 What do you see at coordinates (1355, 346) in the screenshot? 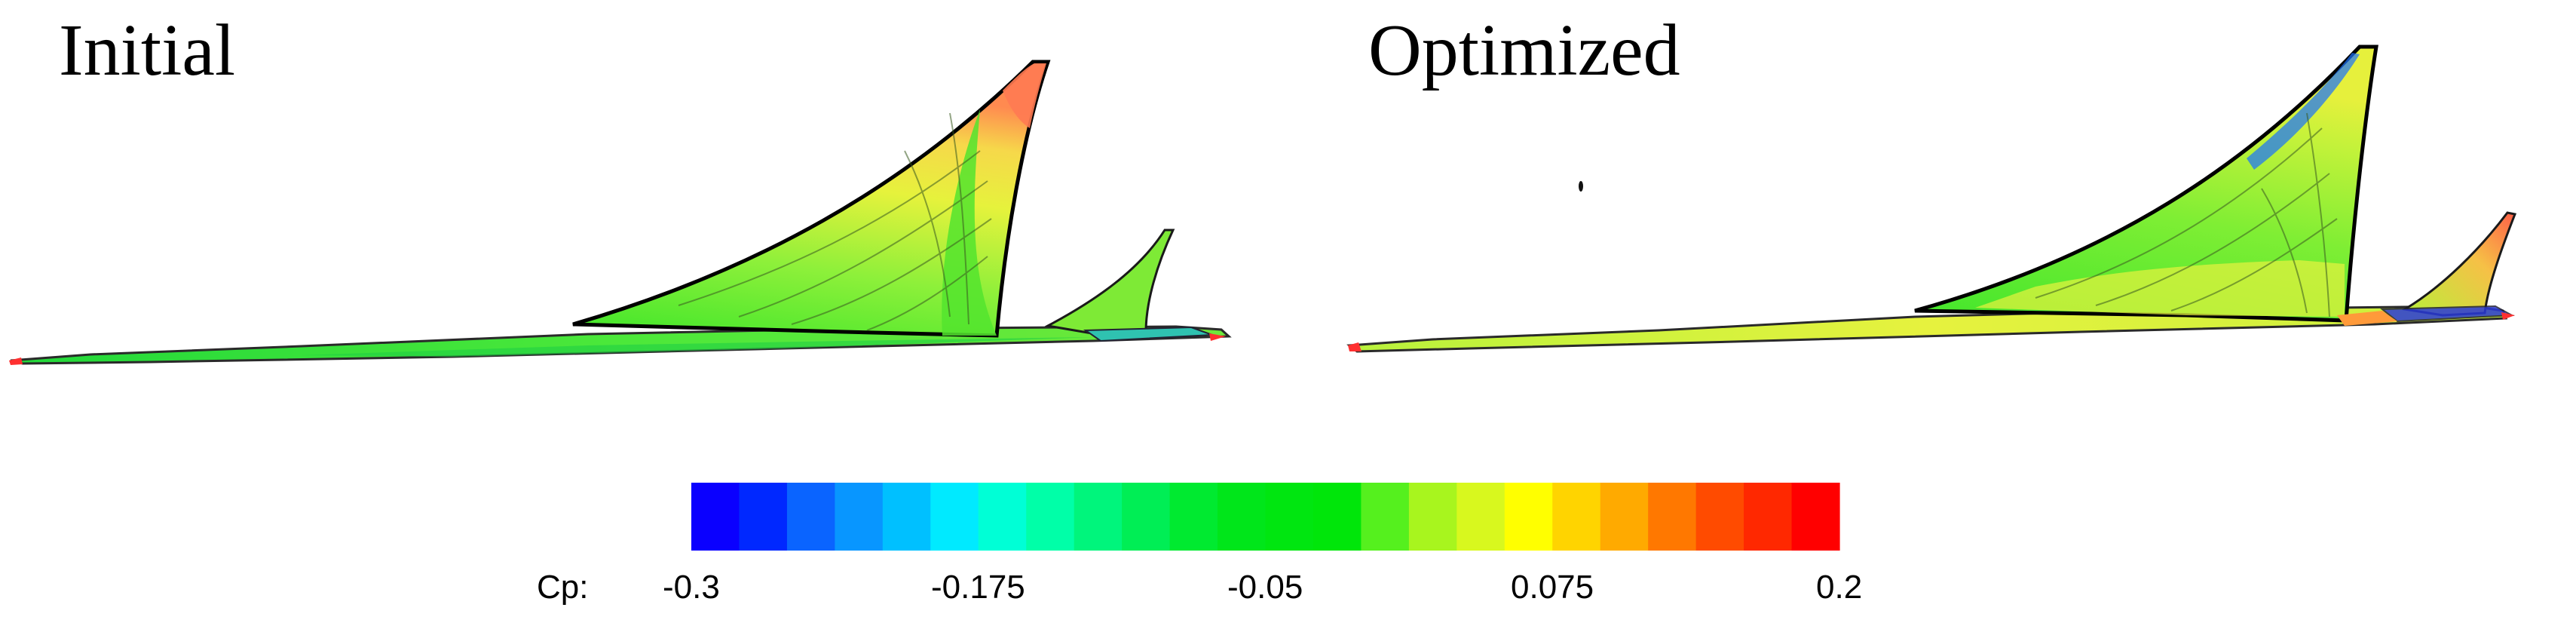
I see `optimized-nose-marker` at bounding box center [1355, 346].